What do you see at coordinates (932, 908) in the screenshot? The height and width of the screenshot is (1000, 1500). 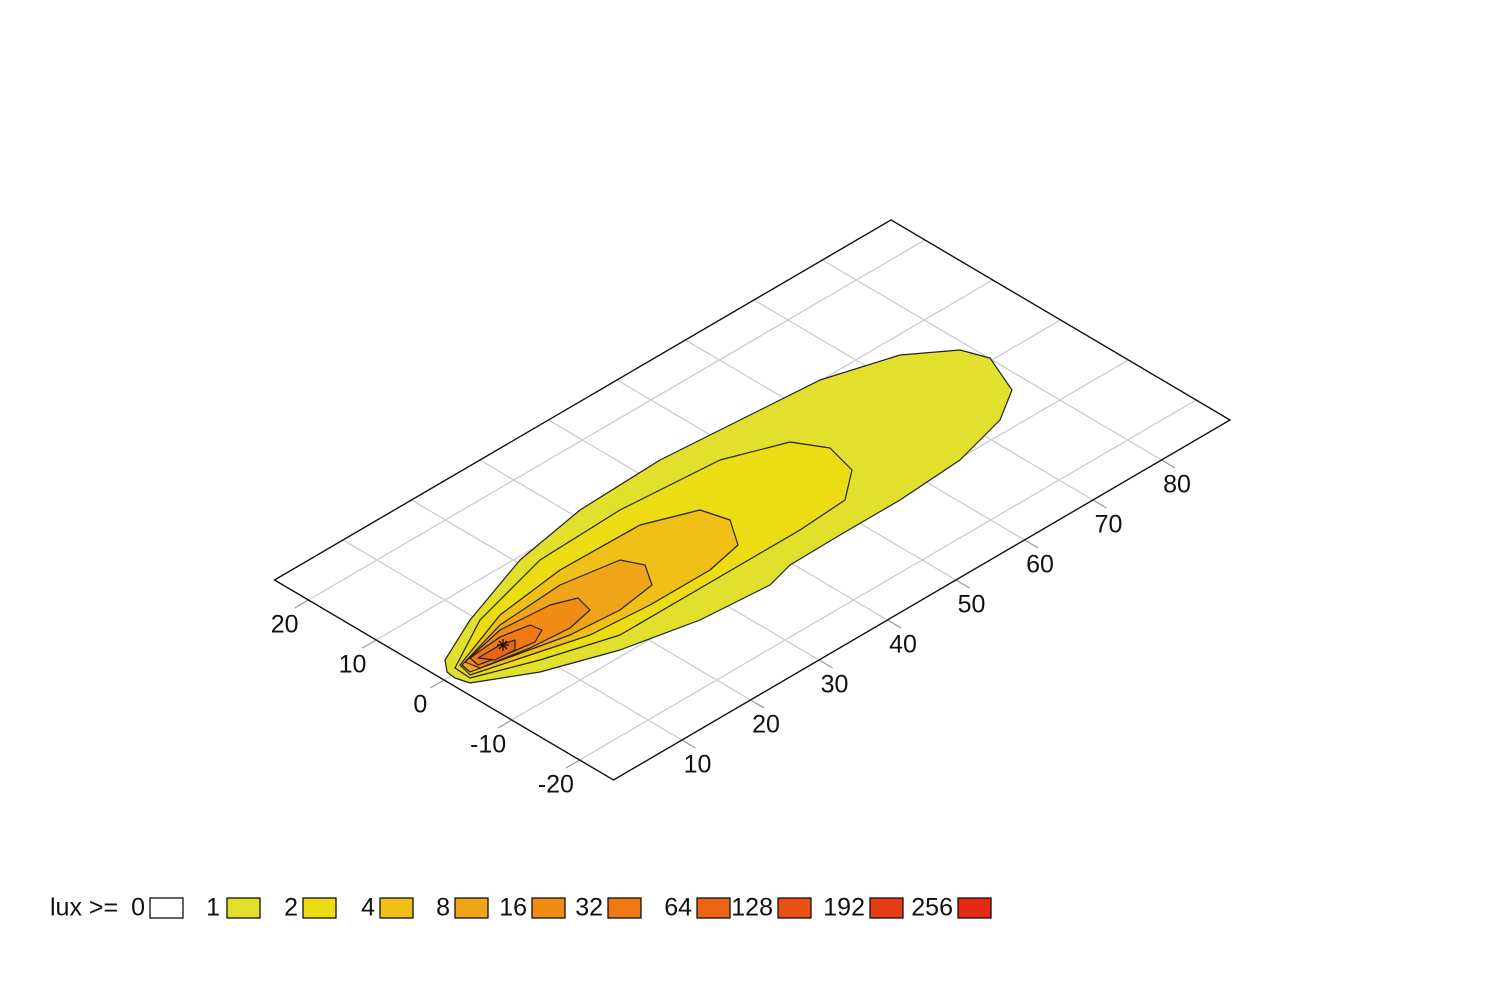 I see `legend-level: 256` at bounding box center [932, 908].